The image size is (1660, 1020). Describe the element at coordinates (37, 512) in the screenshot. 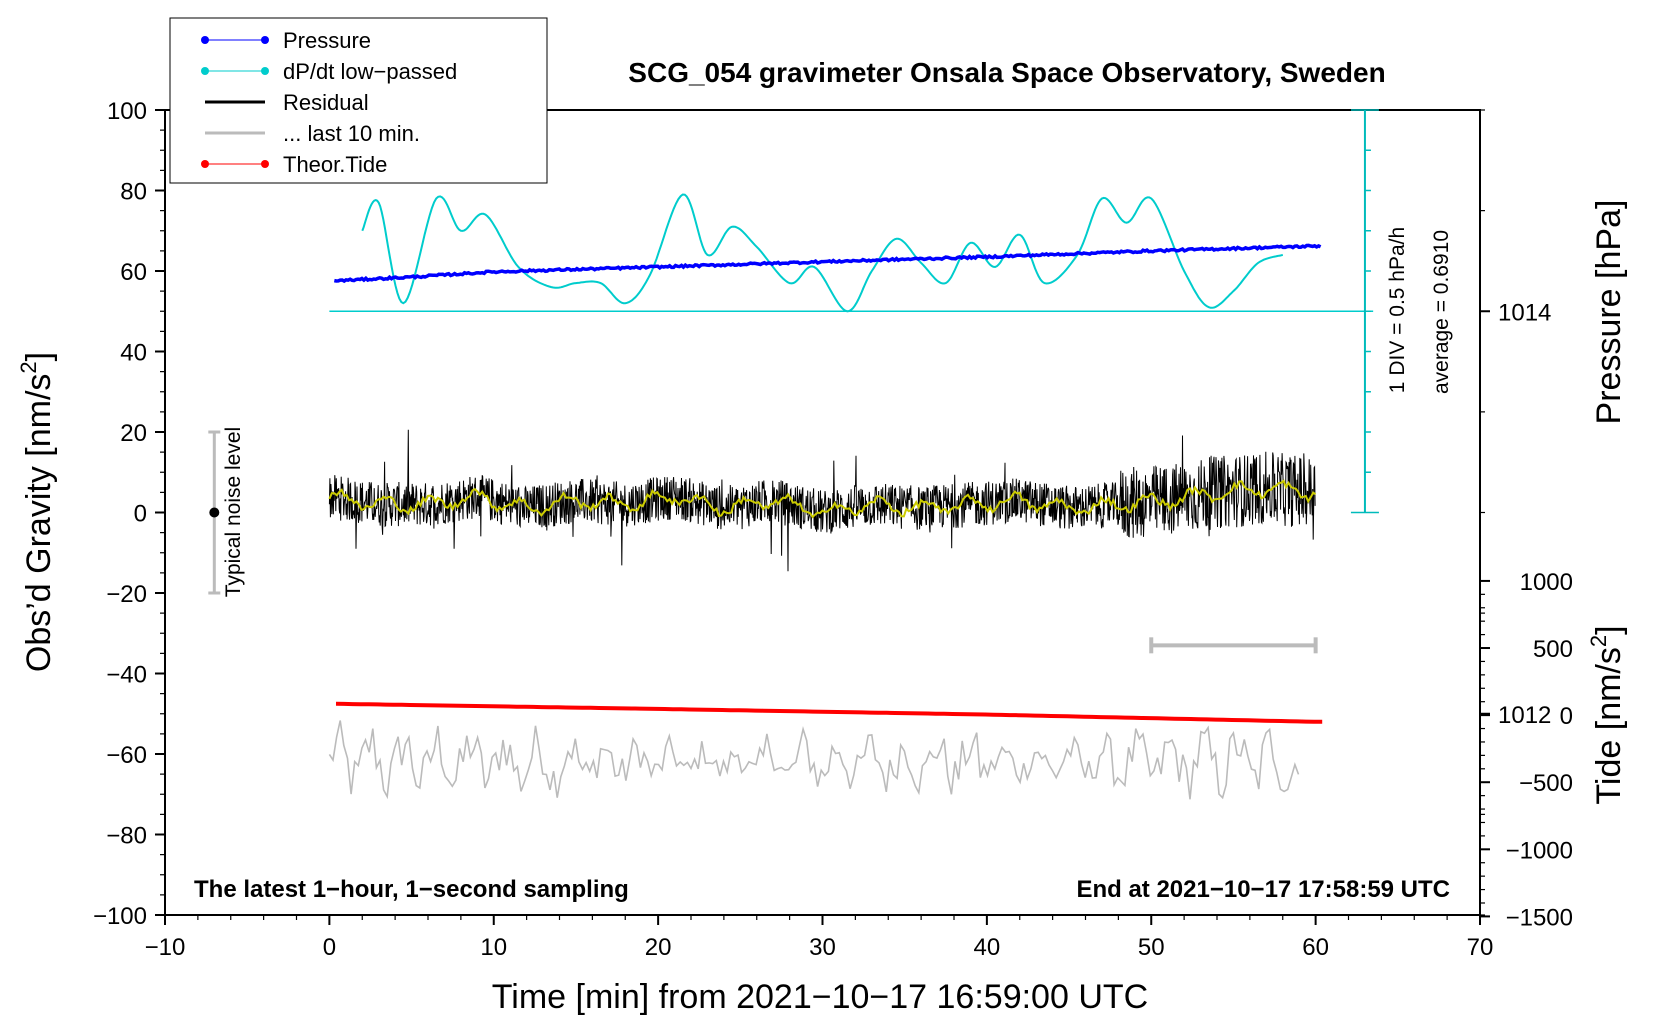

I see `y-axis-title-left: Obs’d Gravity [nm/s2]` at that location.